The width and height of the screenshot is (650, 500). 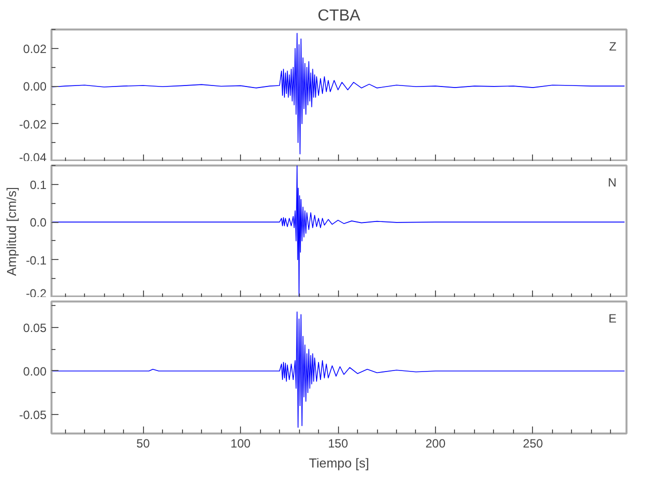 I want to click on x-tick-label: 200, so click(x=435, y=443).